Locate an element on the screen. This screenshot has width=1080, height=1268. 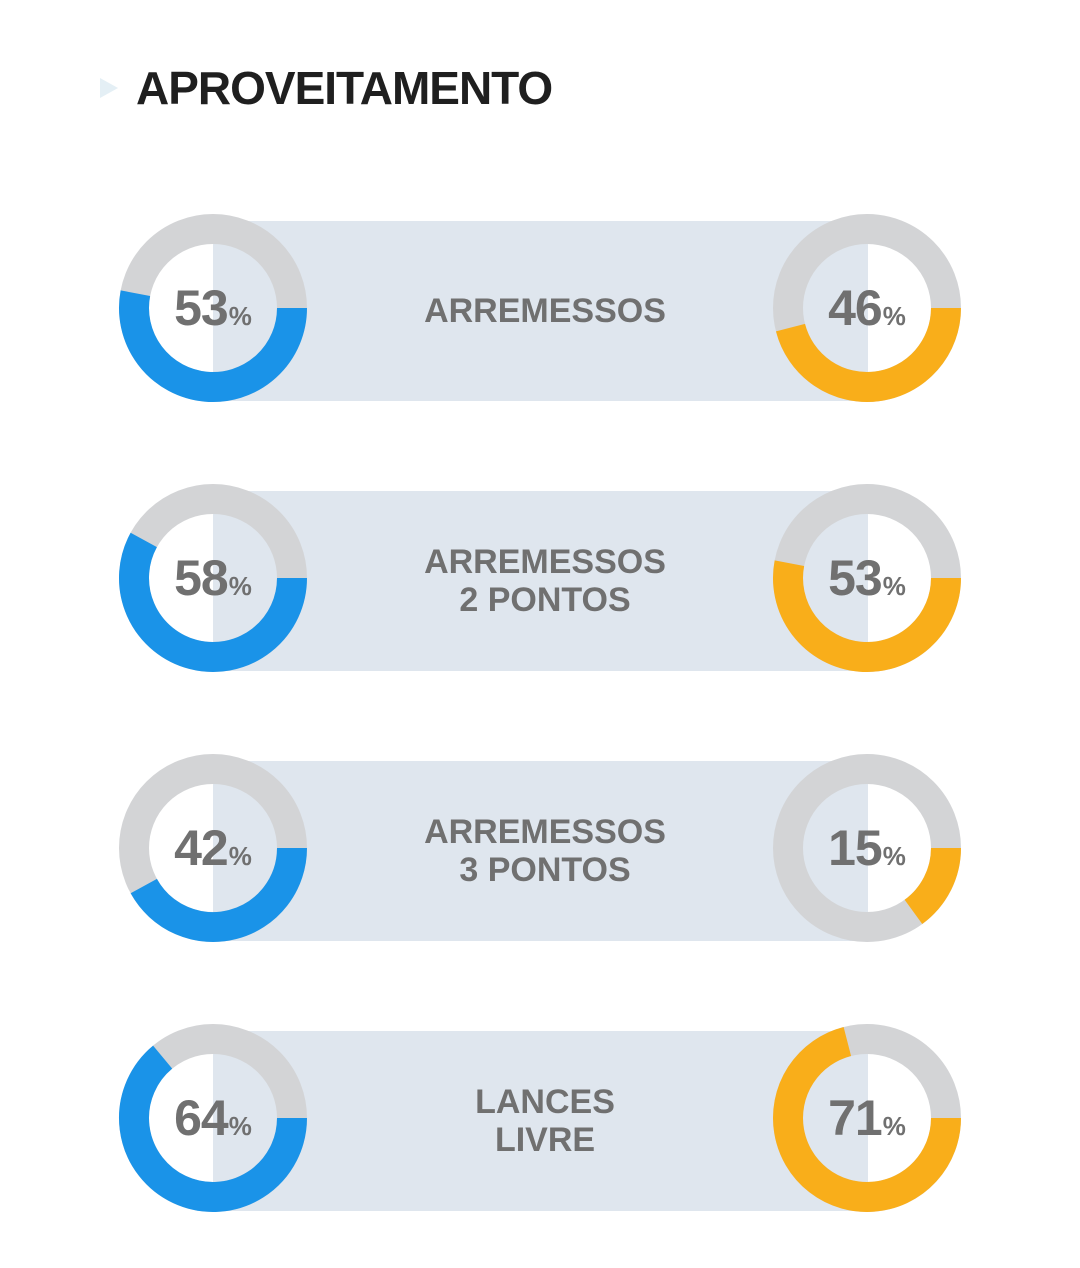
right-percentage: 53% is located at coordinates (867, 578).